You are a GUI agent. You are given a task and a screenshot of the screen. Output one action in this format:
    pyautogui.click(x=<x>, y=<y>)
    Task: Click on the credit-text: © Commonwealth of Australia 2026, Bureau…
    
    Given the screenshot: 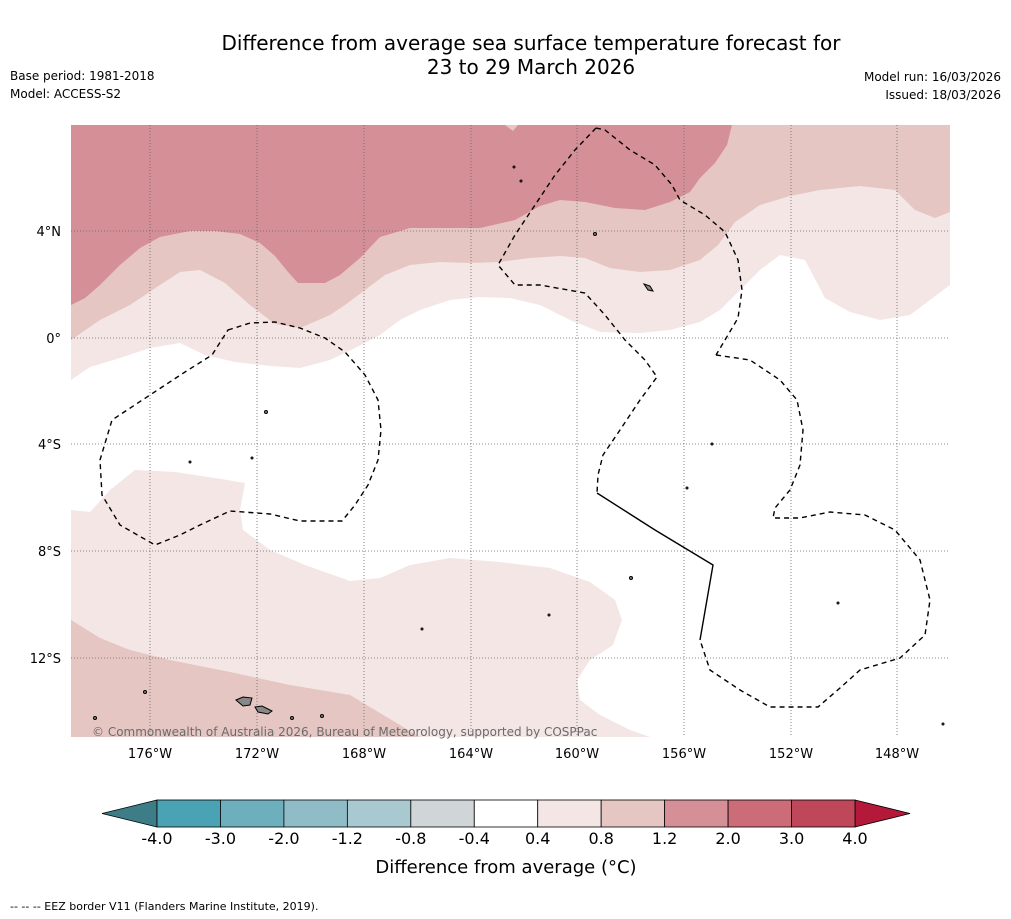 What is the action you would take?
    pyautogui.click(x=344, y=732)
    